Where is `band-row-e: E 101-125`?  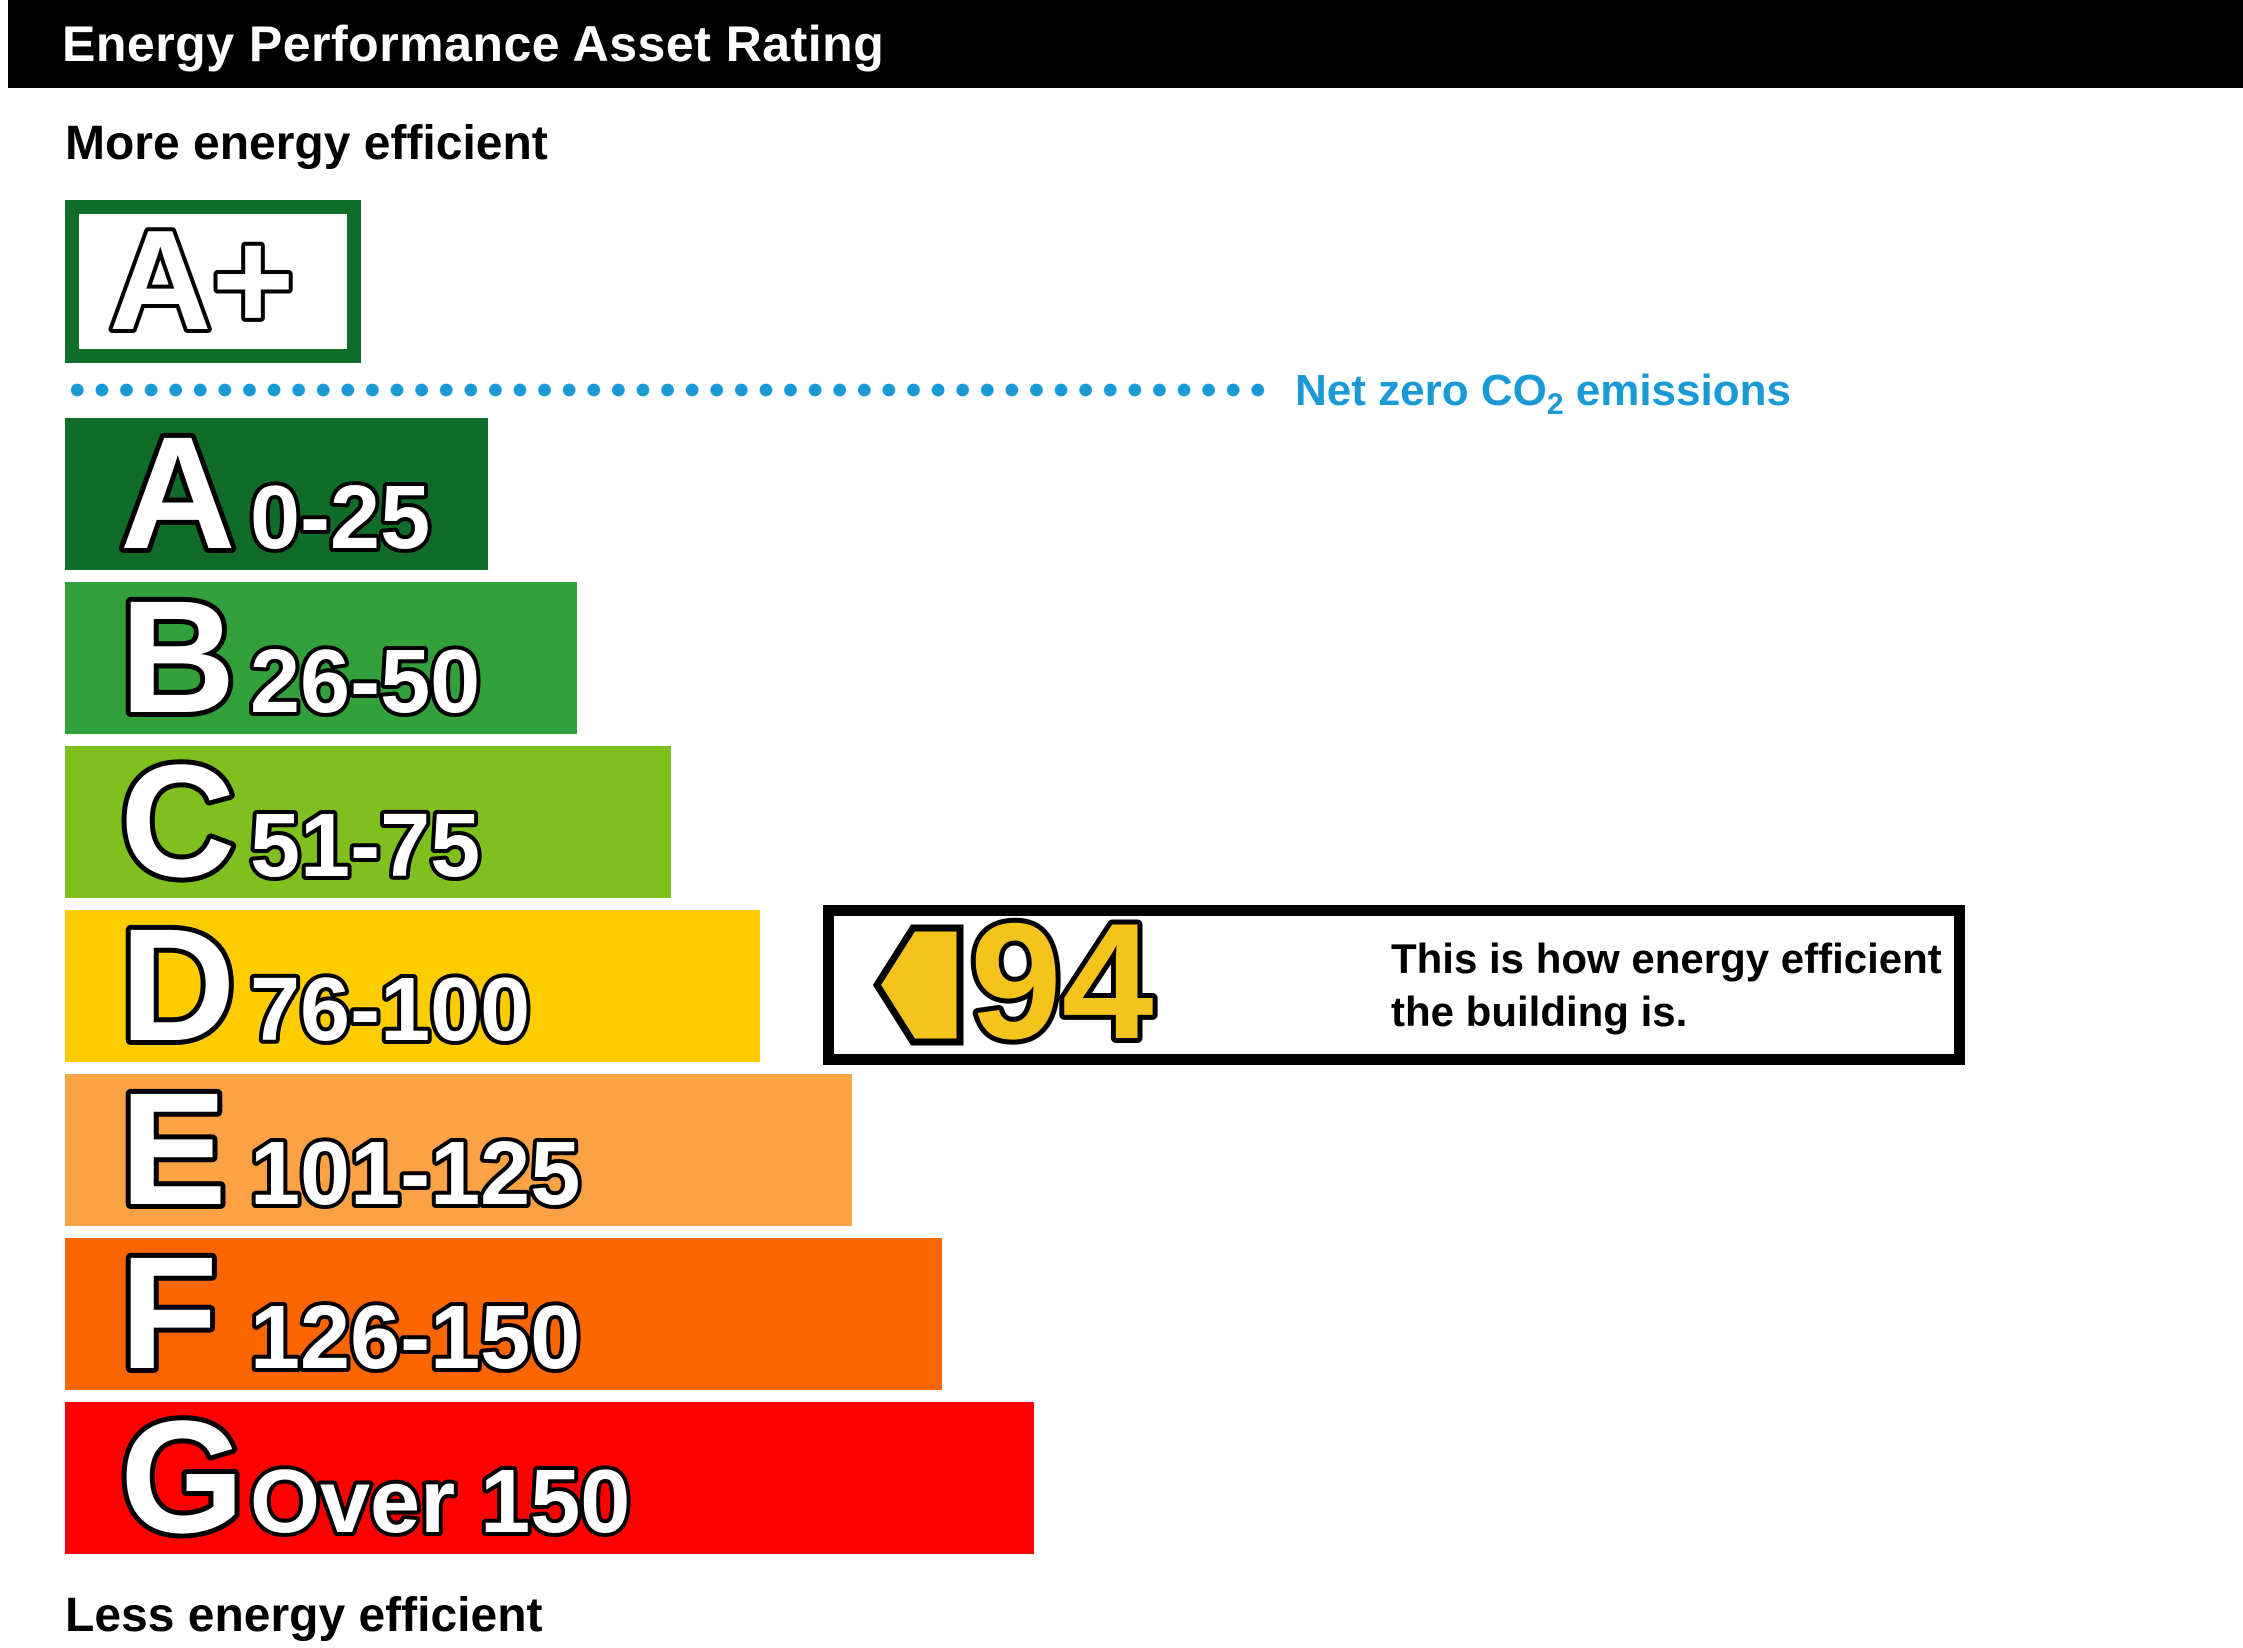
band-row-e: E 101-125 is located at coordinates (458, 1148).